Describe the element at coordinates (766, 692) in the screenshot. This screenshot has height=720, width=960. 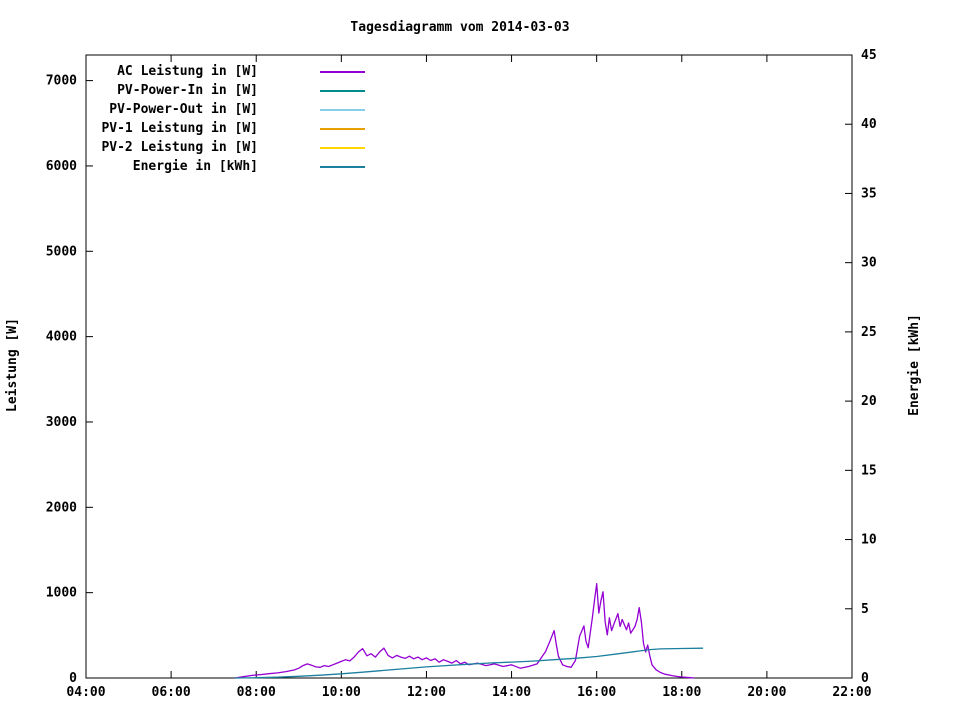
I see `svg-text: 20:00` at that location.